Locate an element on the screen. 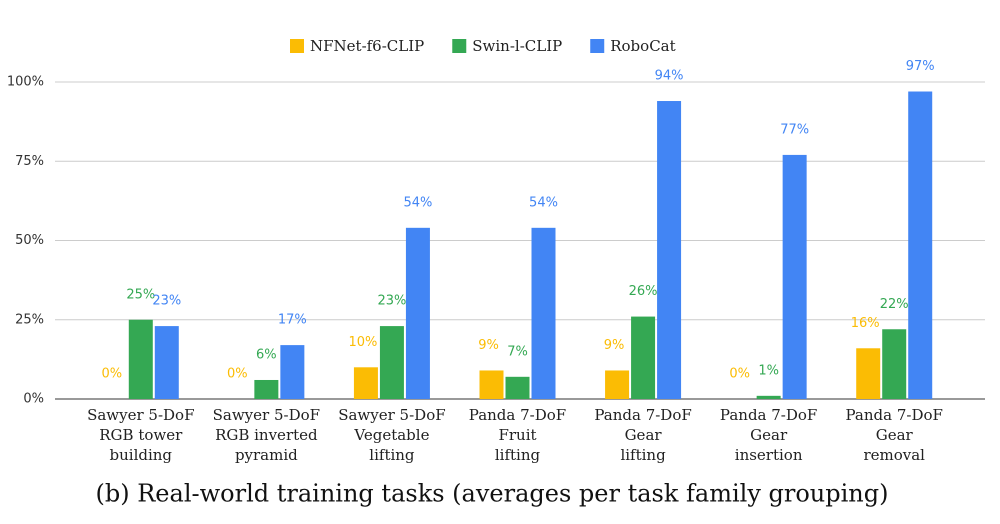  x-tick-label: building is located at coordinates (141, 455).